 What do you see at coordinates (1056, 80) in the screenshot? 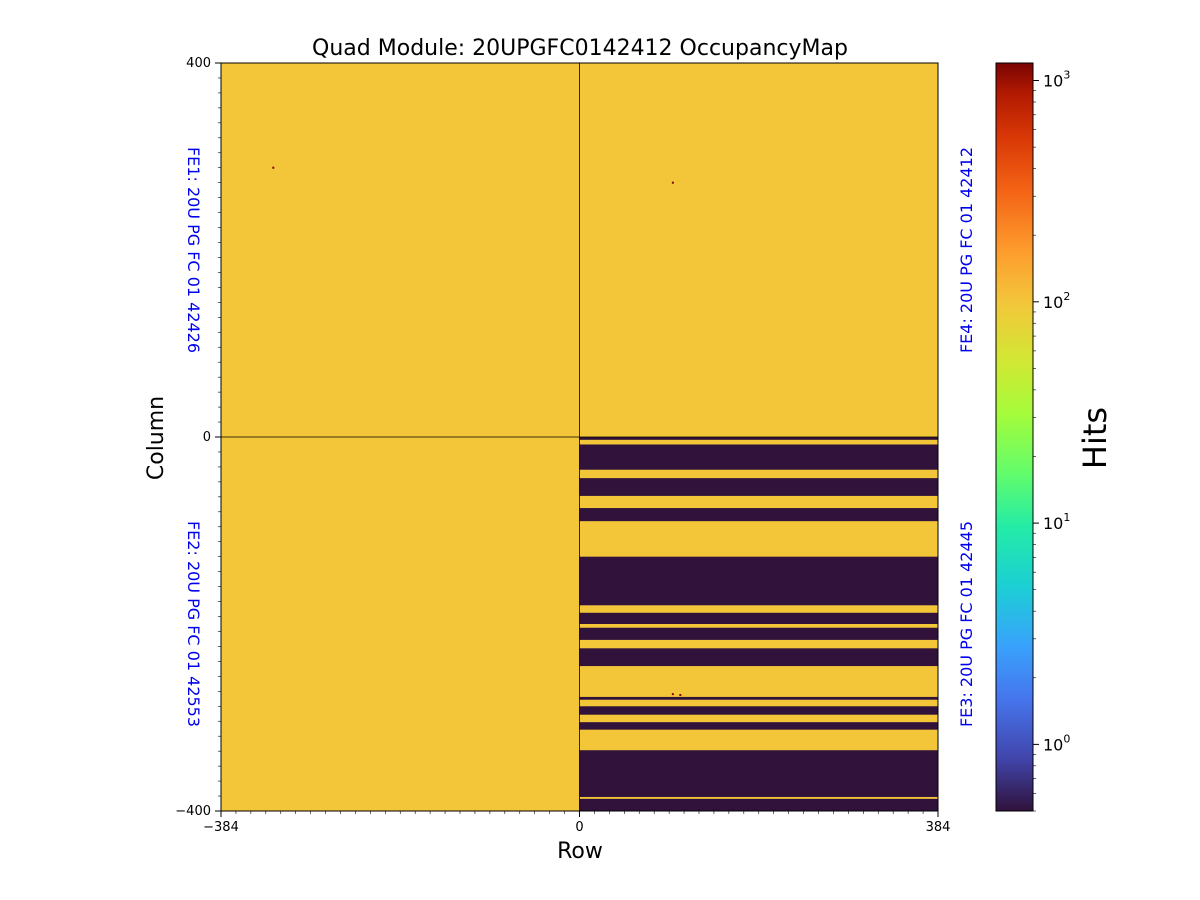
I see `colorbar-tick-label: 10³` at bounding box center [1056, 80].